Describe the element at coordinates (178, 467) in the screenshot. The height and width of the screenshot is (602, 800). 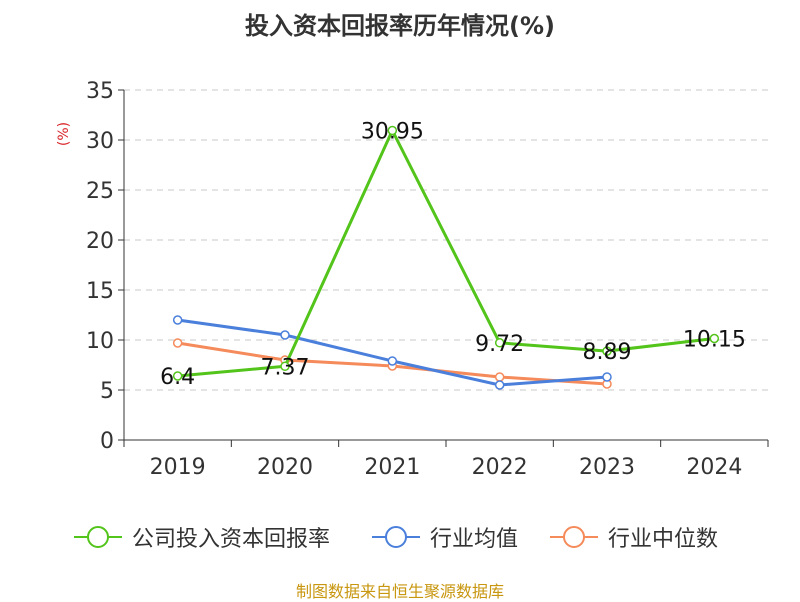
I see `x-tick-label-2019: 2019` at that location.